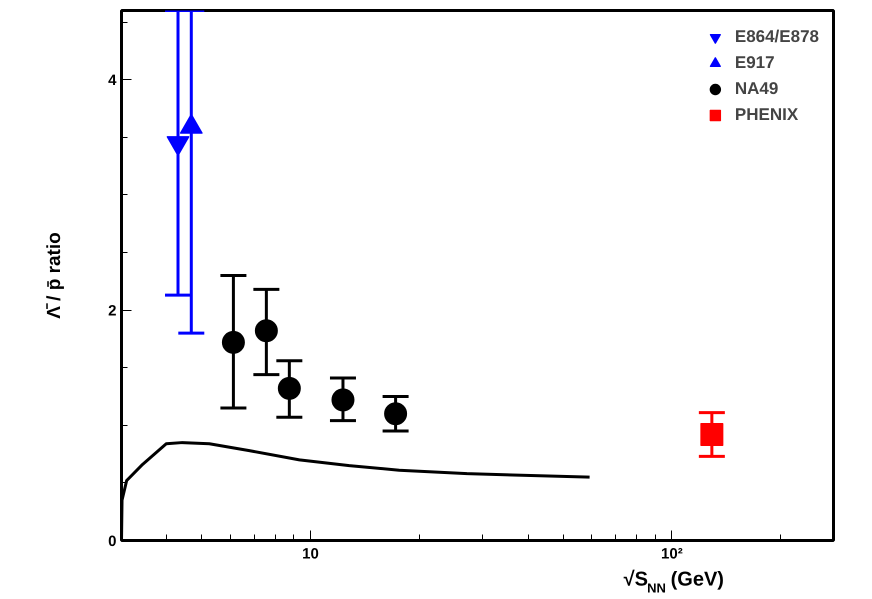  Describe the element at coordinates (112, 311) in the screenshot. I see `y-tick-label: 2` at that location.